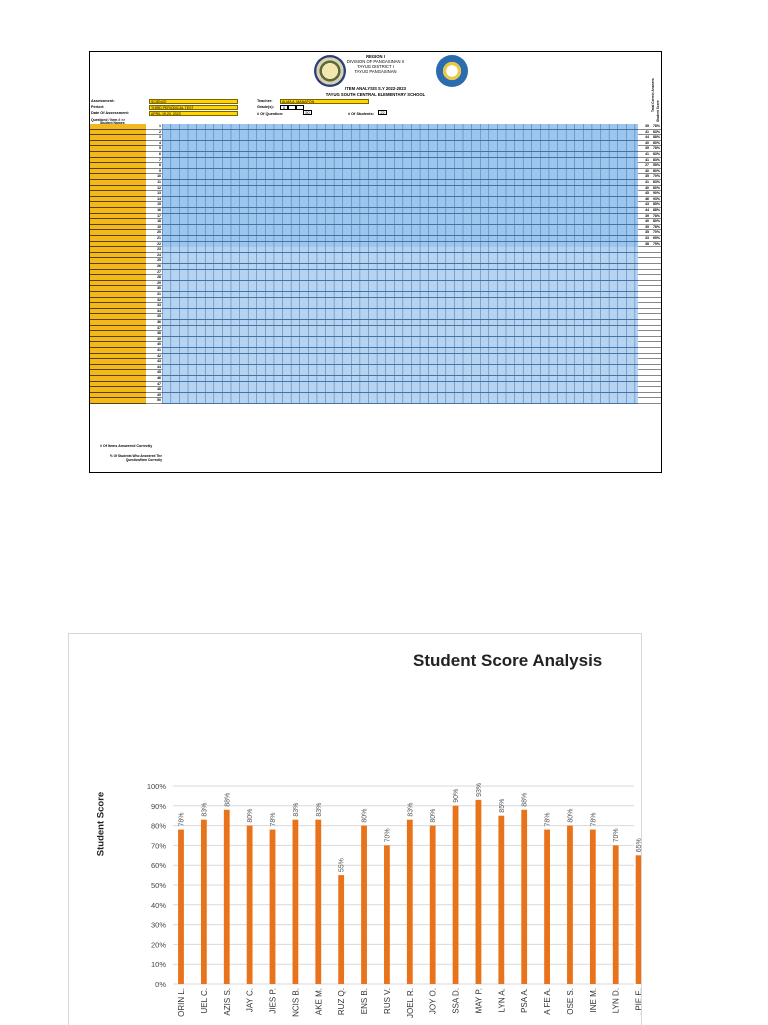  I want to click on y-tick-label: 30%, so click(158, 925).